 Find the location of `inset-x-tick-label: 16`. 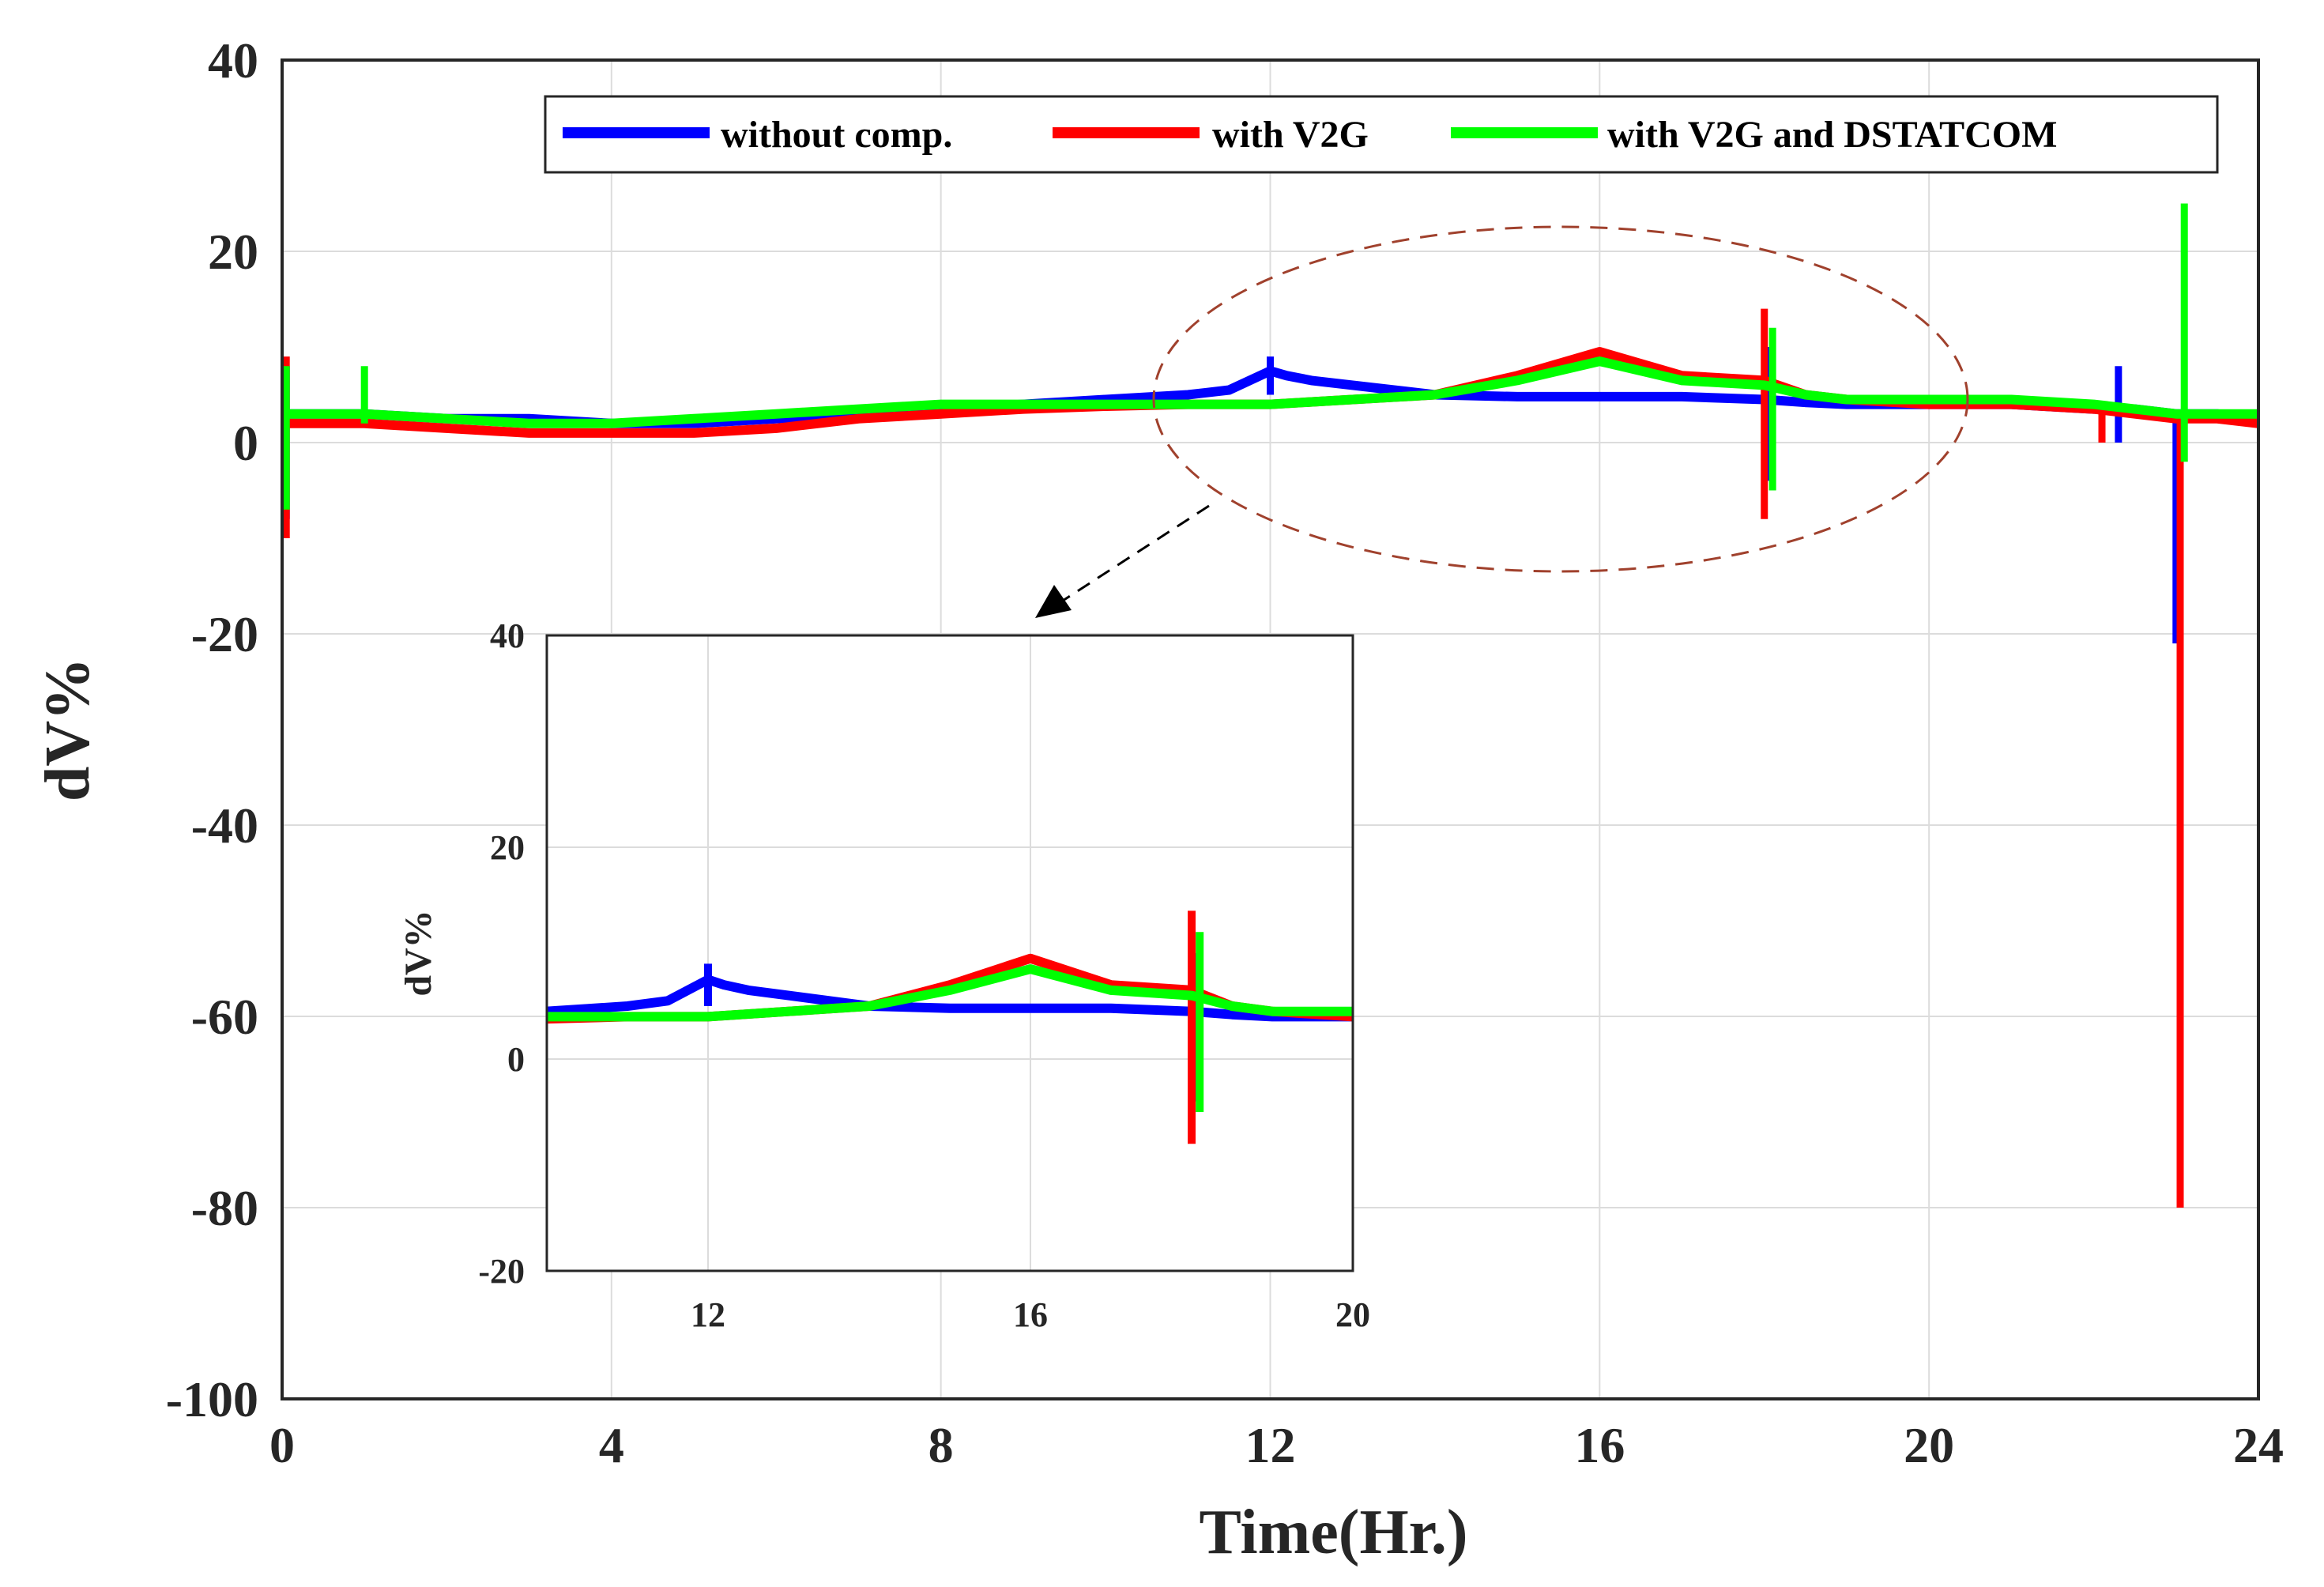

inset-x-tick-label: 16 is located at coordinates (1030, 1314).